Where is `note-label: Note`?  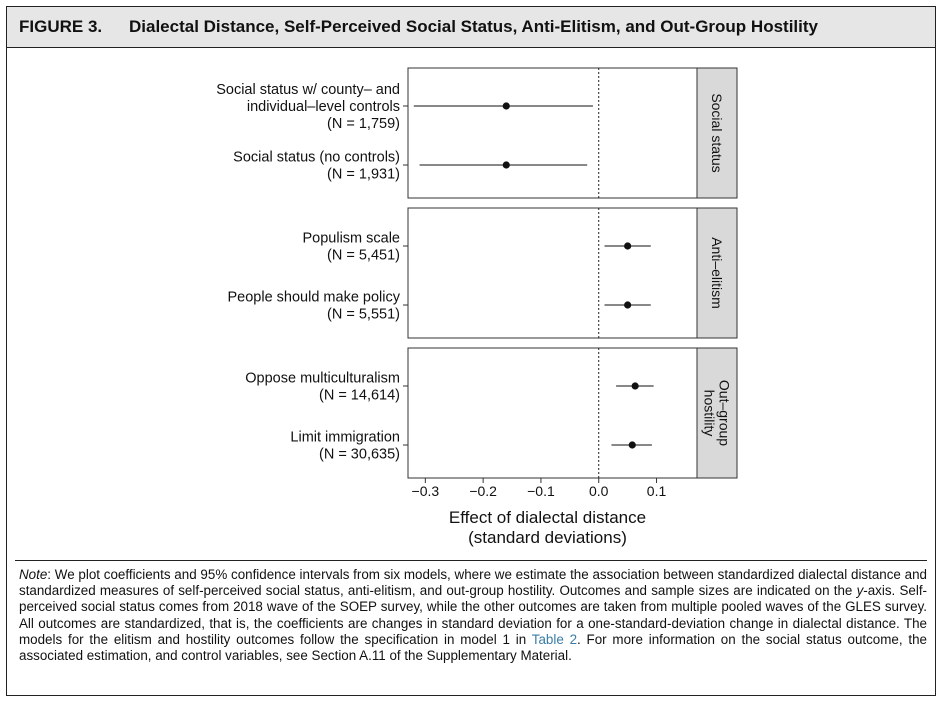 note-label: Note is located at coordinates (33, 574).